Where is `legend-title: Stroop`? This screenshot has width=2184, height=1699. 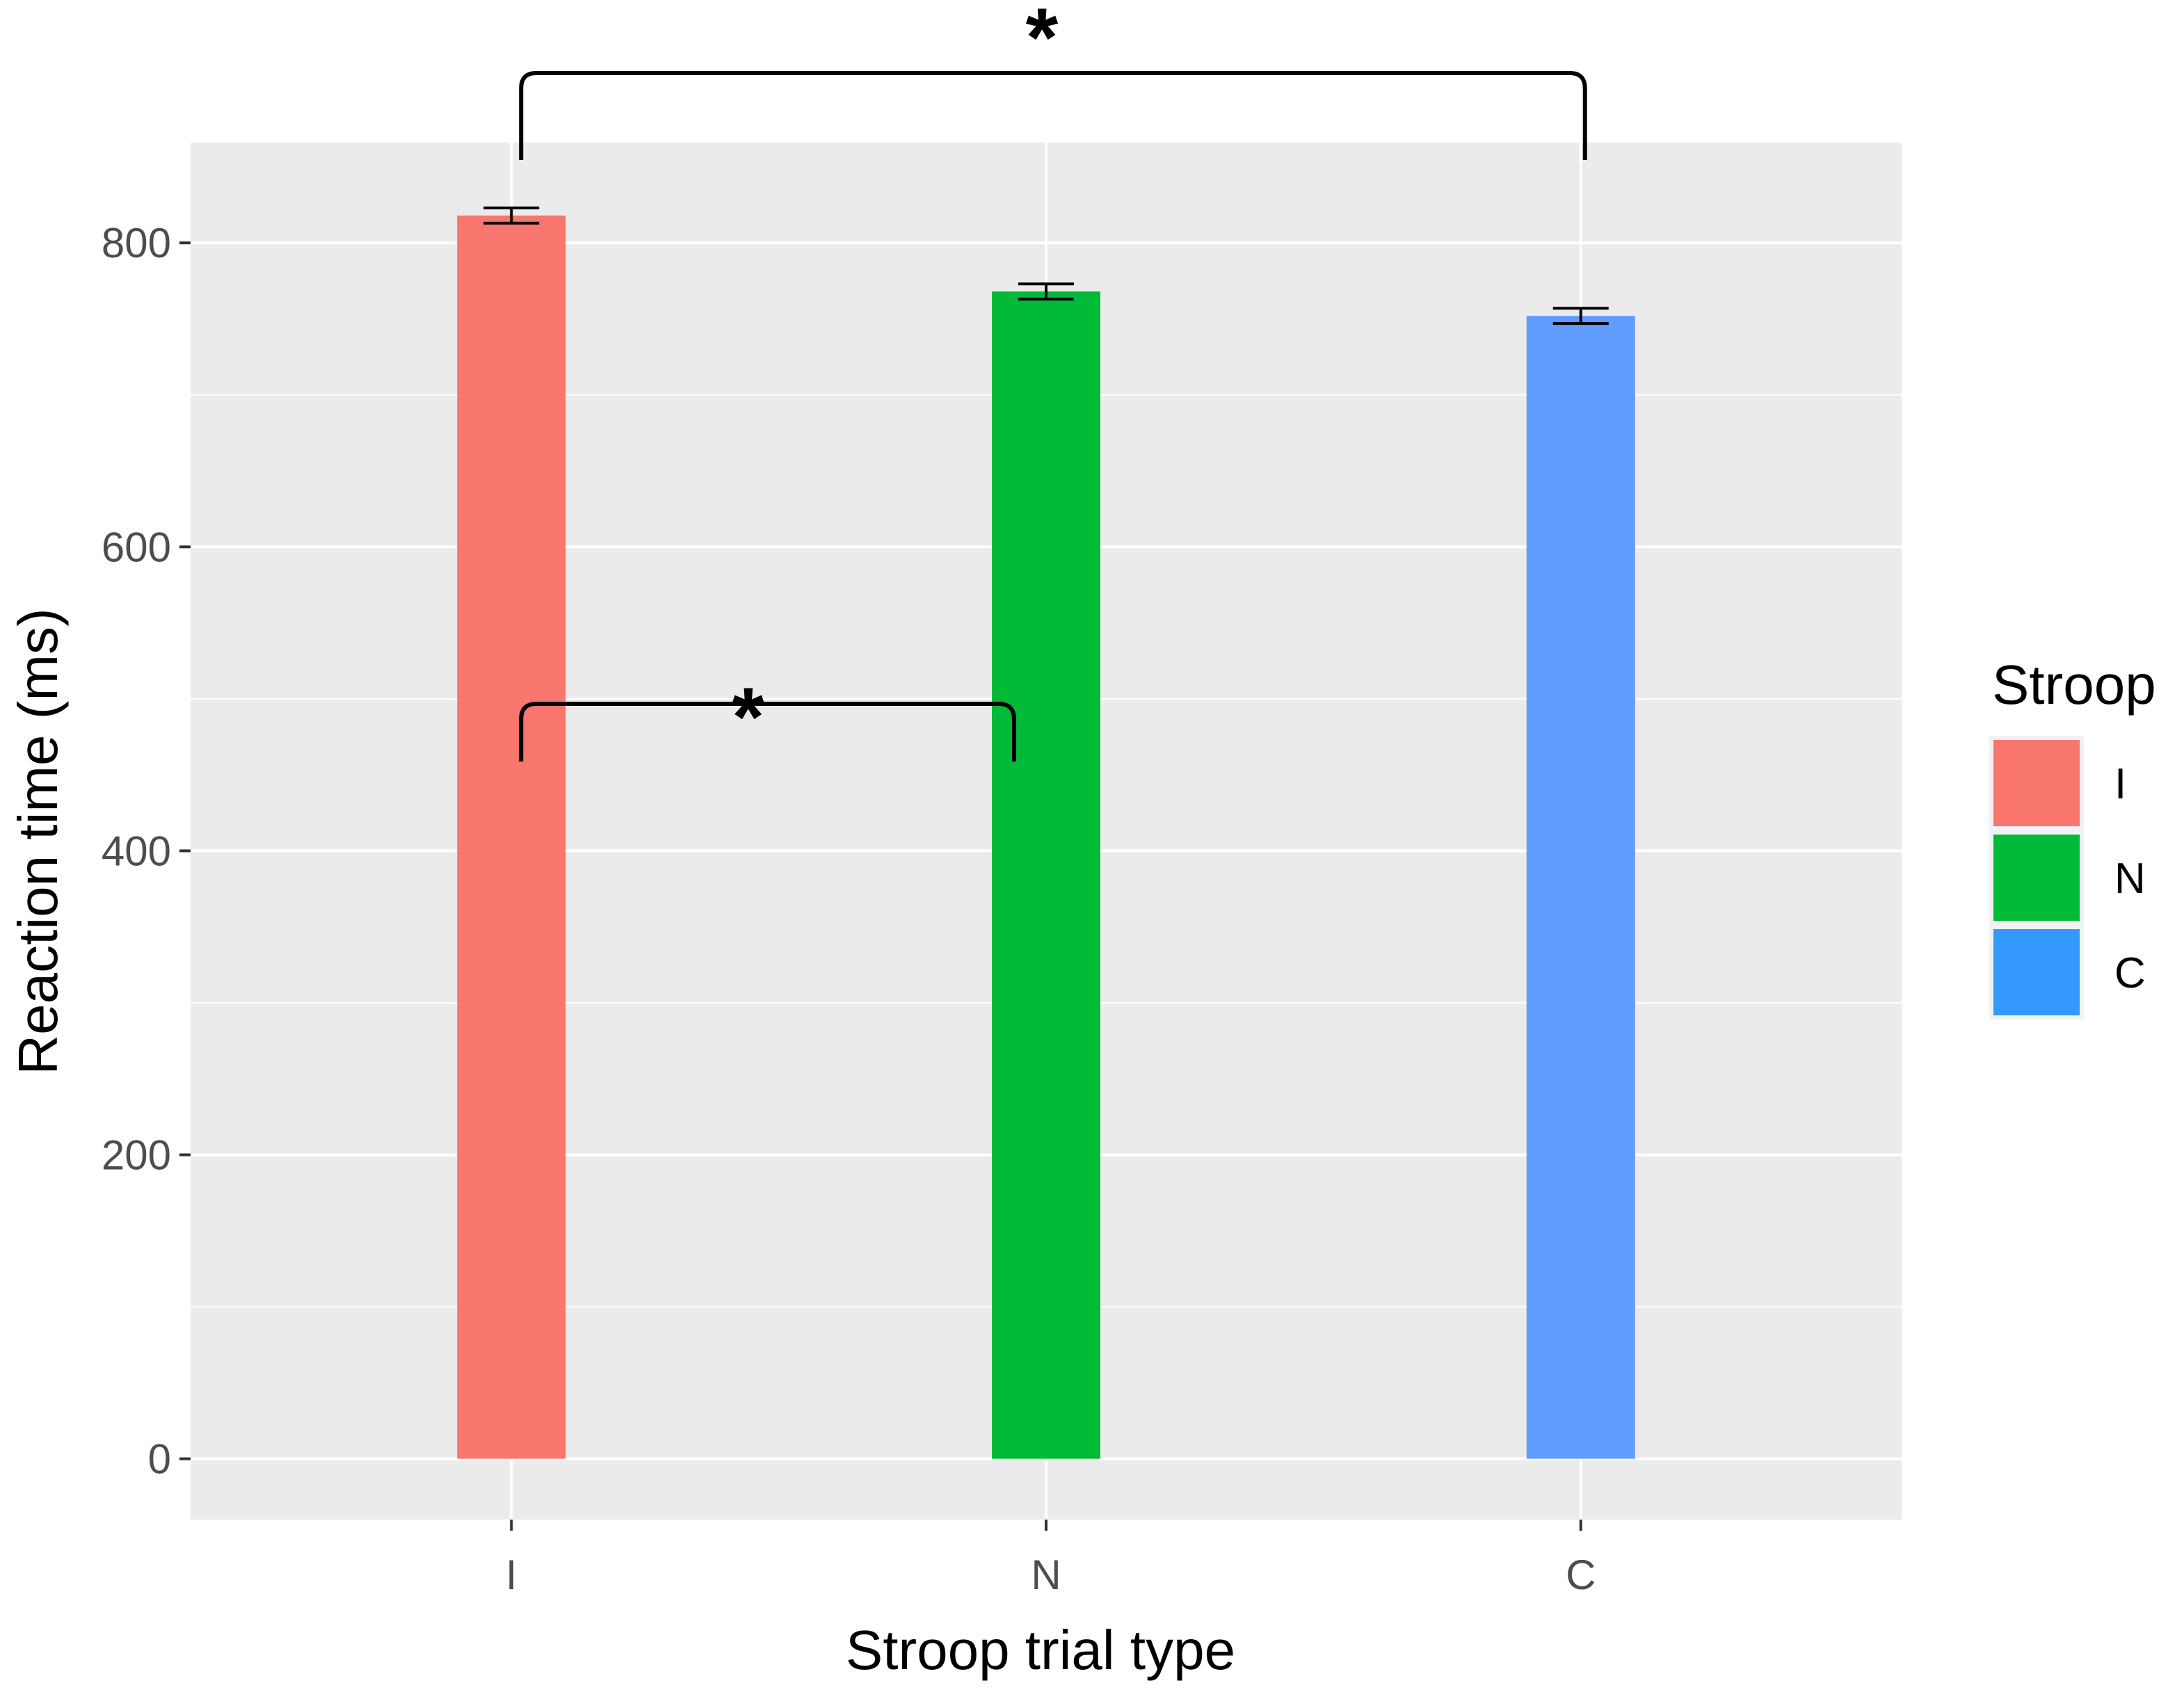
legend-title: Stroop is located at coordinates (2074, 685).